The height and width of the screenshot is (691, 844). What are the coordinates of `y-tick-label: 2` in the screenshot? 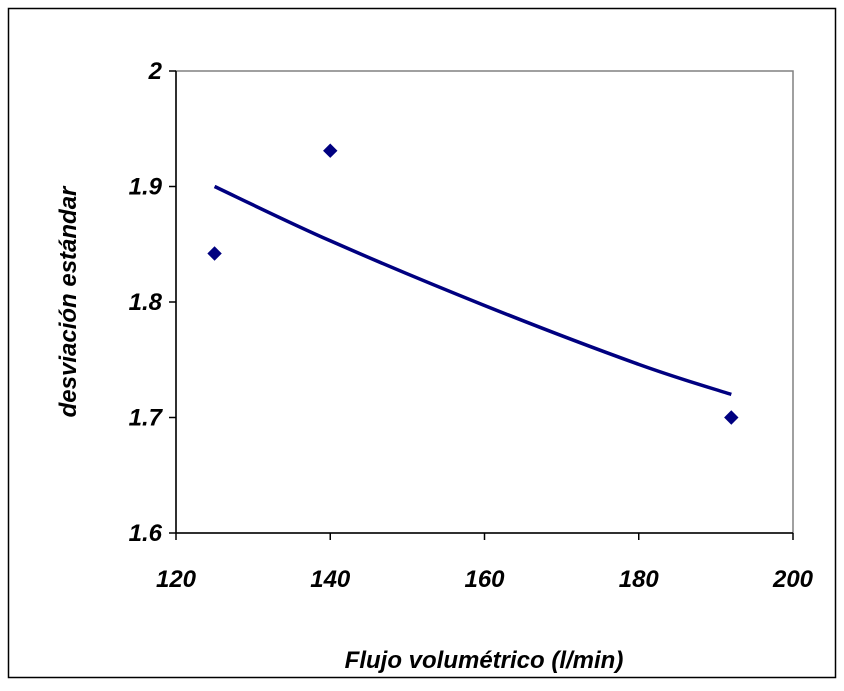 It's located at (155, 71).